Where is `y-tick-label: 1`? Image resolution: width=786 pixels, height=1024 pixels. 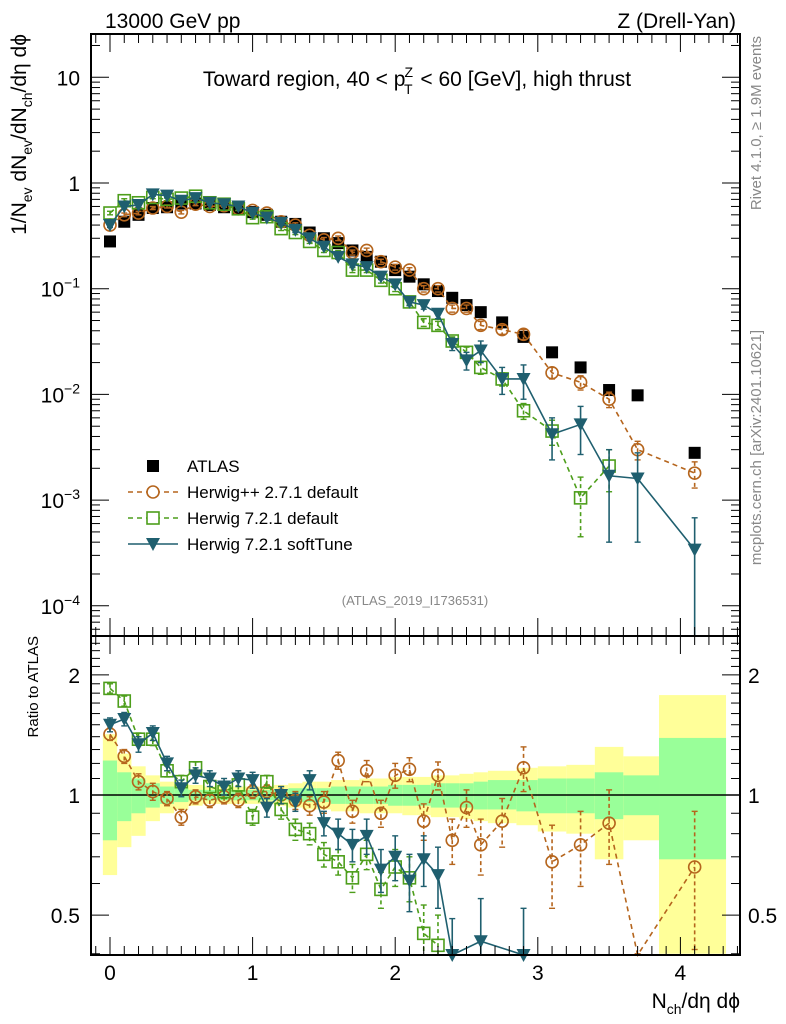
y-tick-label: 1 is located at coordinates (74, 184).